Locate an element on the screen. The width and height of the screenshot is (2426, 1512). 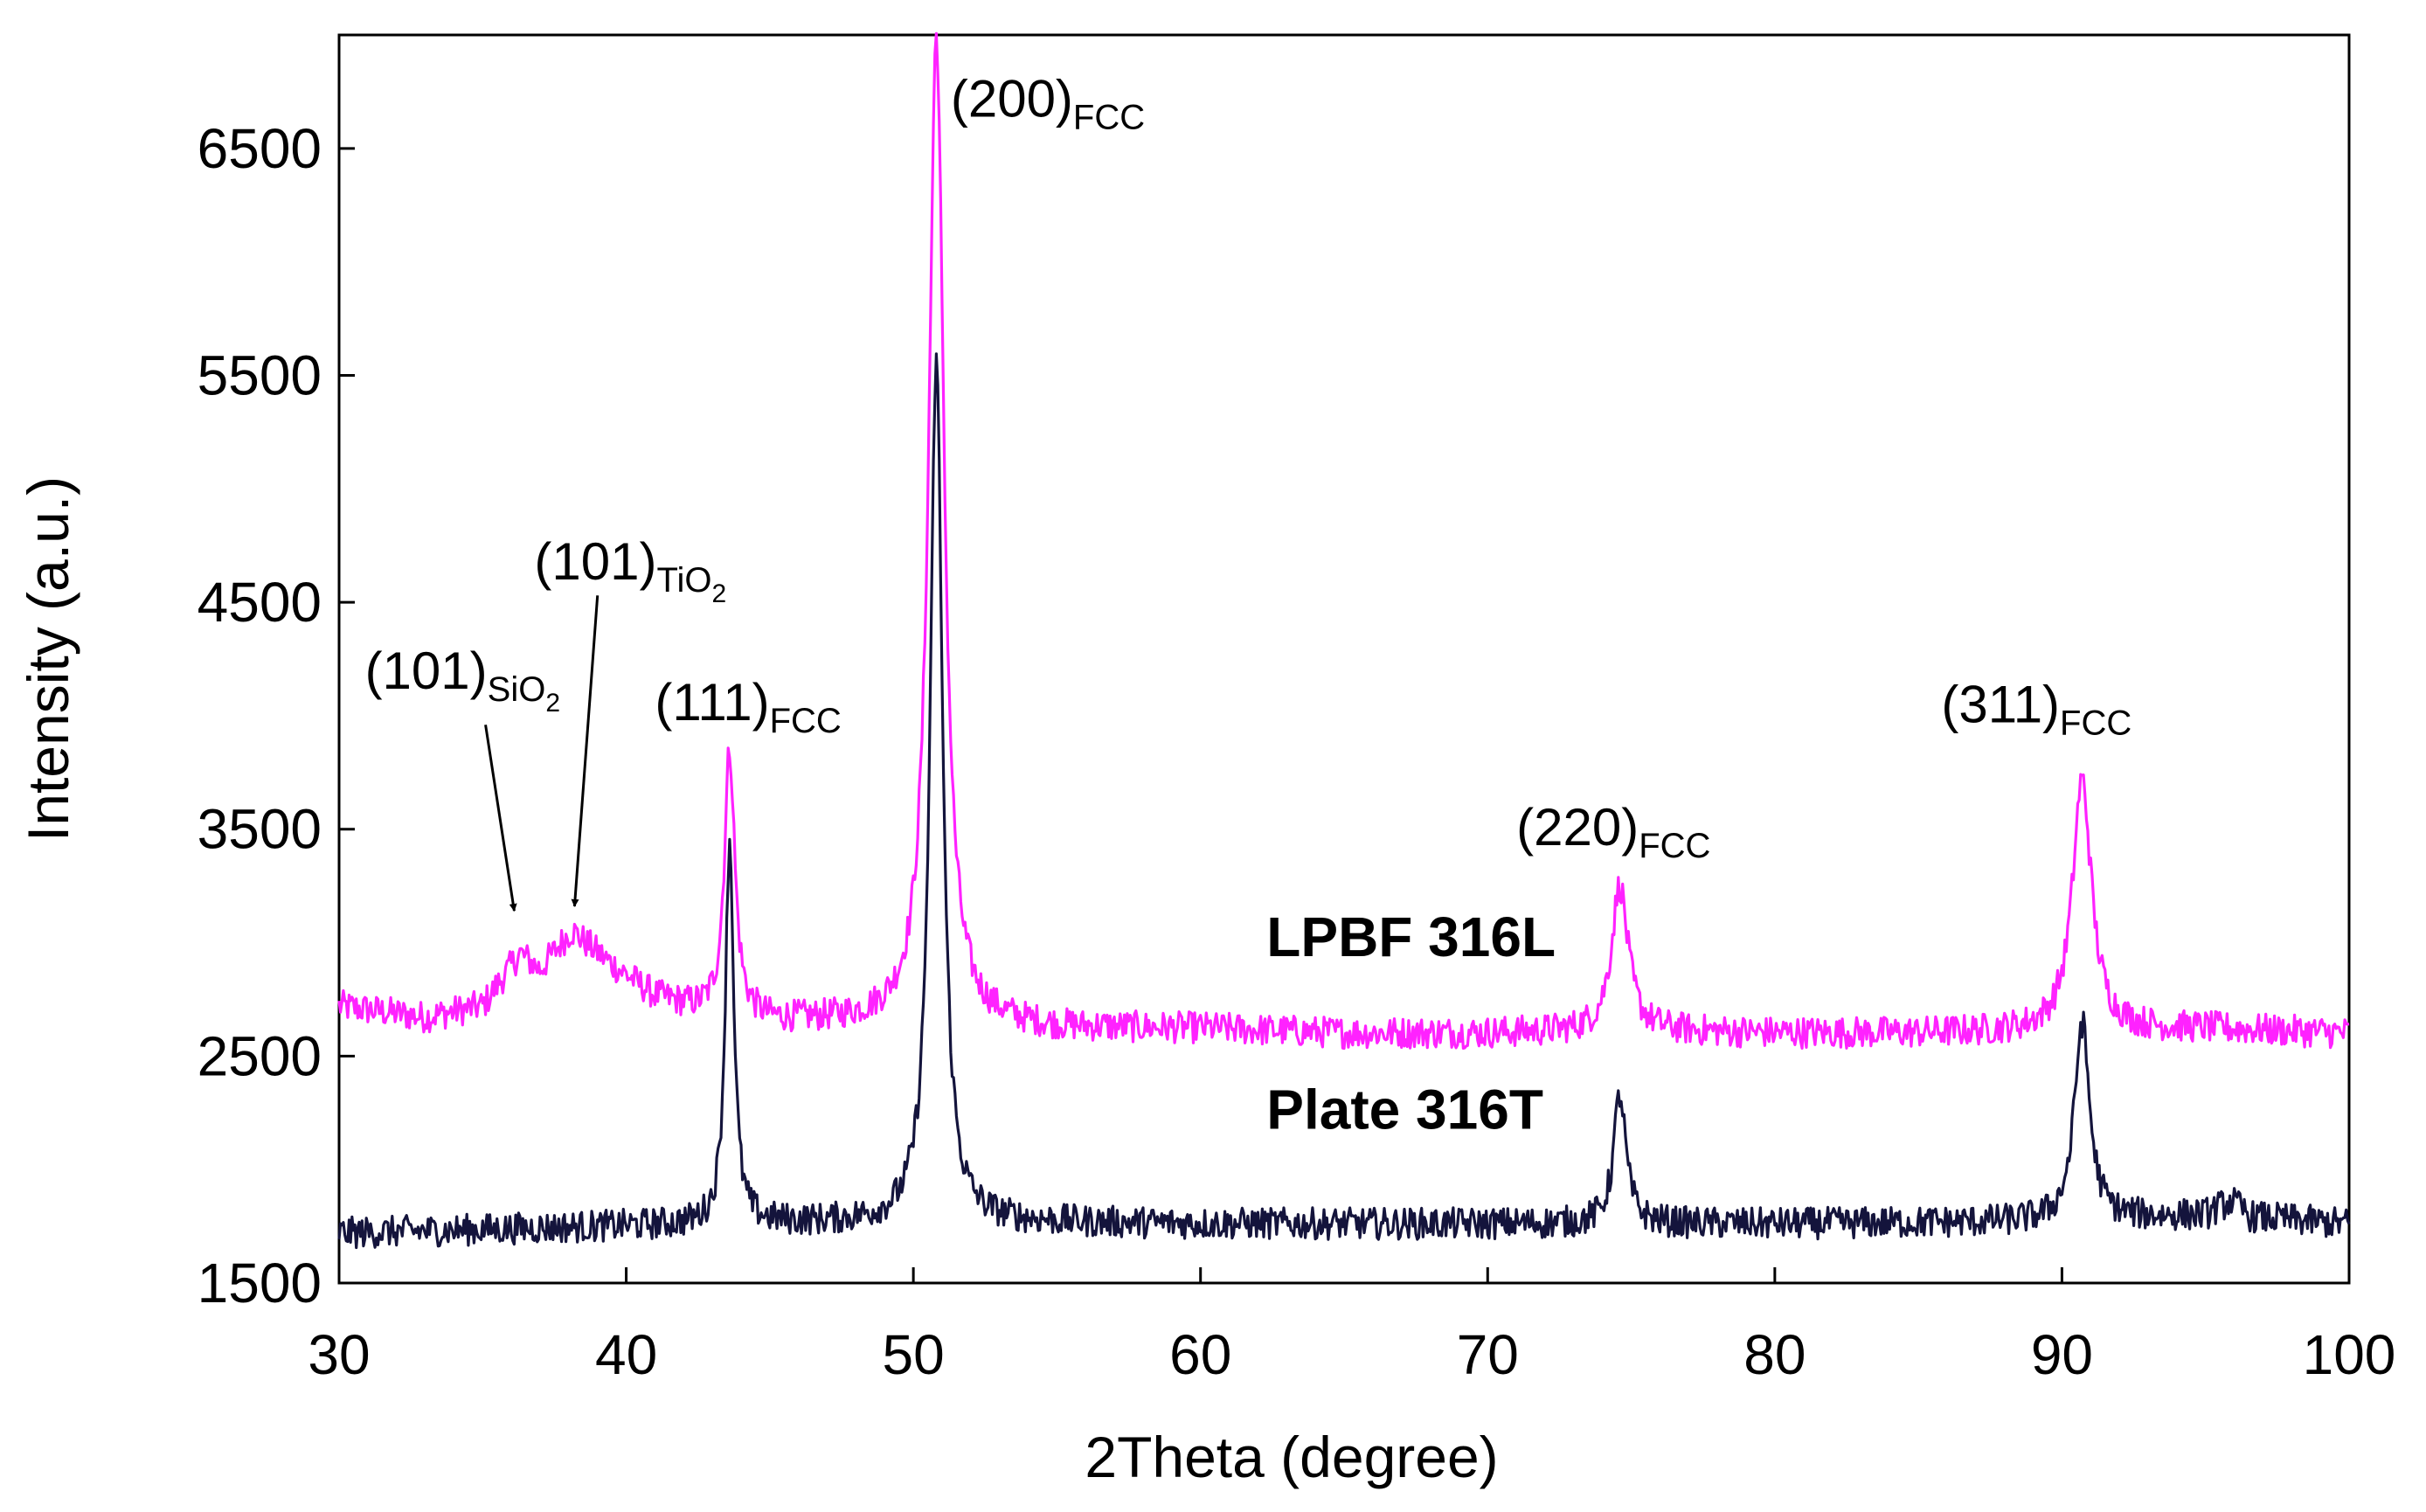
peak-label-1: (101)TiO2 is located at coordinates (630, 570).